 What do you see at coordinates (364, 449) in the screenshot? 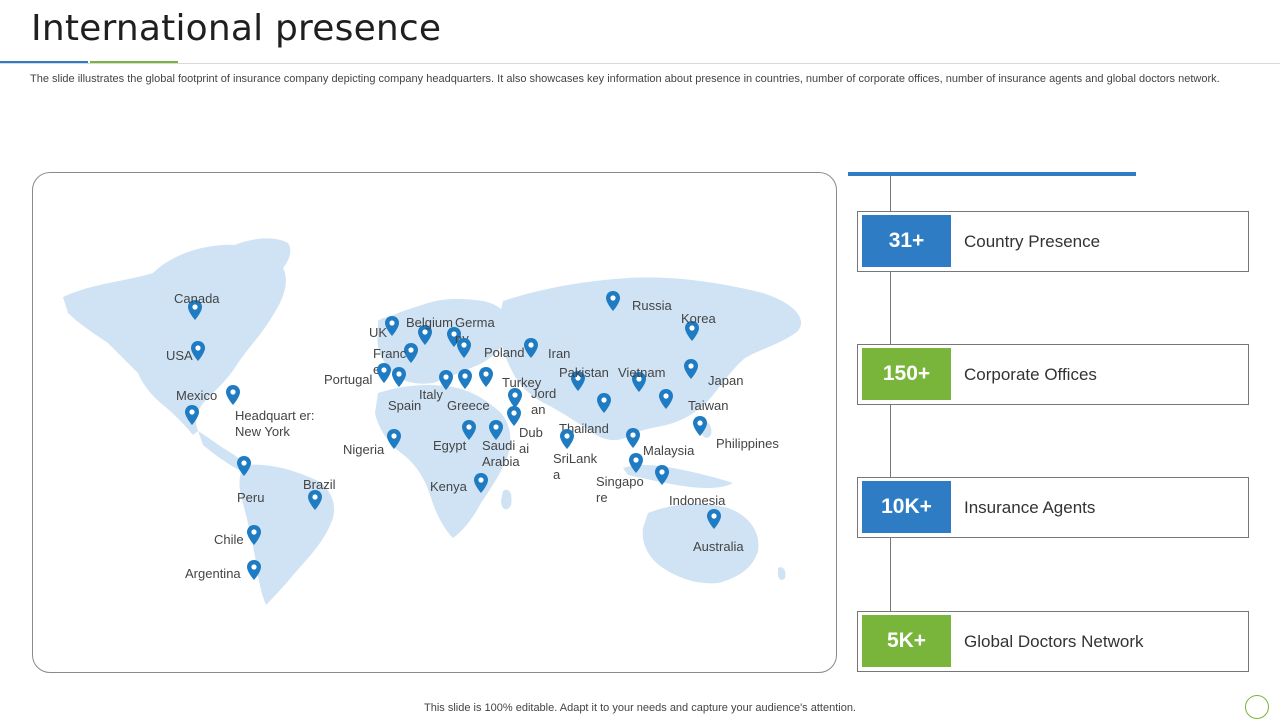
I see `location-label: Nigeria` at bounding box center [364, 449].